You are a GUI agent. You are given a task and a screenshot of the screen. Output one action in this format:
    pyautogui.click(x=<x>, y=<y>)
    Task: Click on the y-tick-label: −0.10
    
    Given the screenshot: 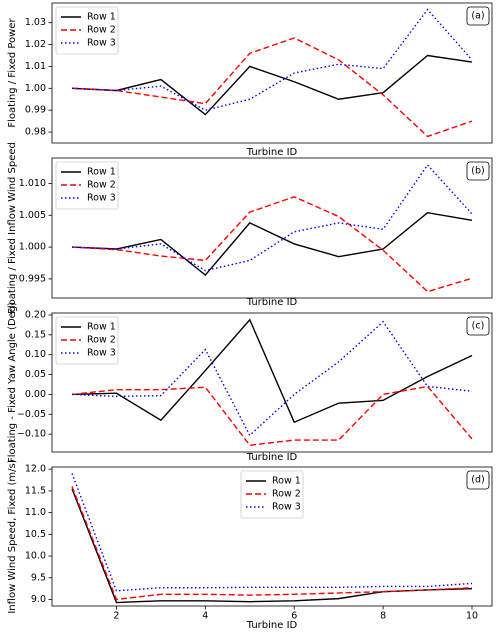 What is the action you would take?
    pyautogui.click(x=31, y=434)
    